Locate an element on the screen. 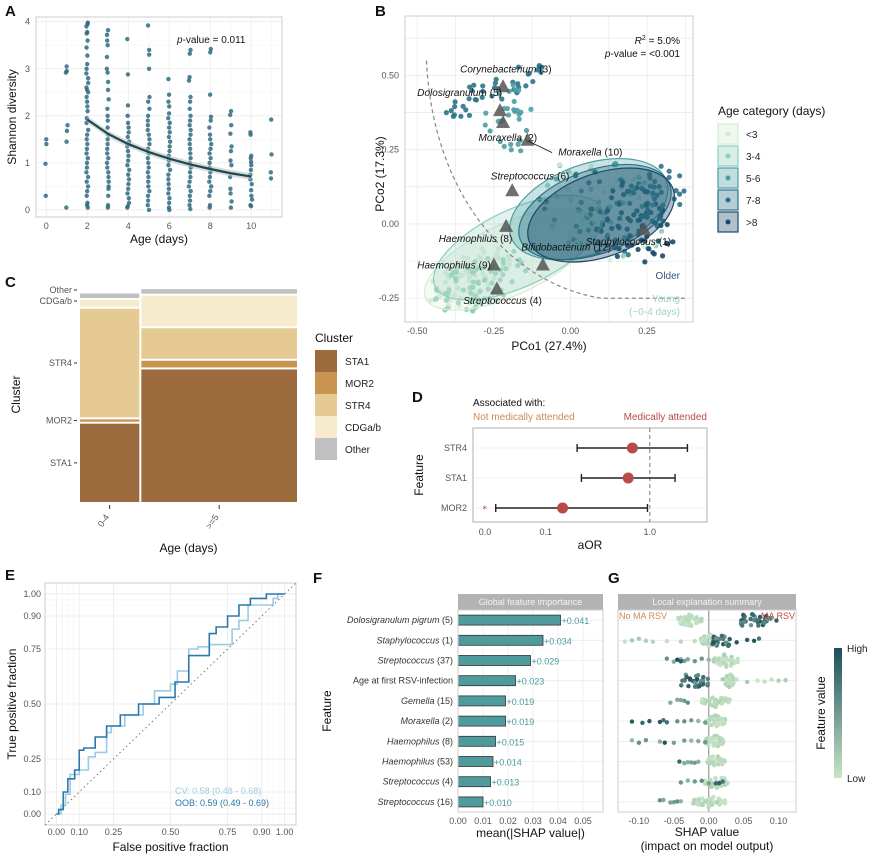 This screenshot has height=862, width=869. feature-name-italic: Streptococcus is located at coordinates (411, 782).